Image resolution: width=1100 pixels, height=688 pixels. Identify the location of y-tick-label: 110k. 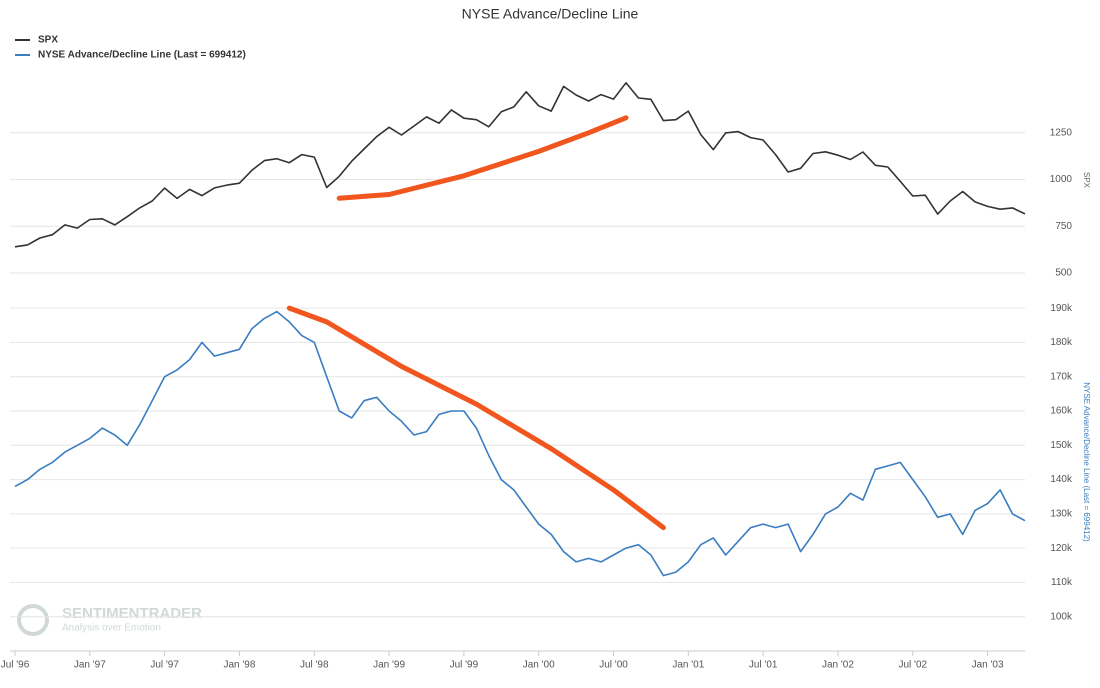
(1062, 582).